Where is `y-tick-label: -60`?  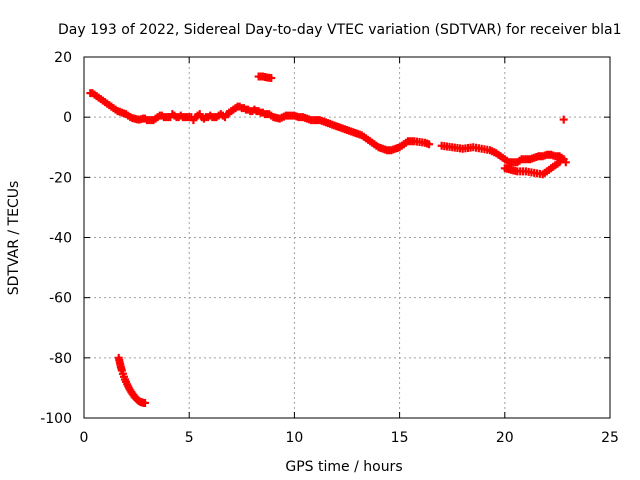
y-tick-label: -60 is located at coordinates (60, 299).